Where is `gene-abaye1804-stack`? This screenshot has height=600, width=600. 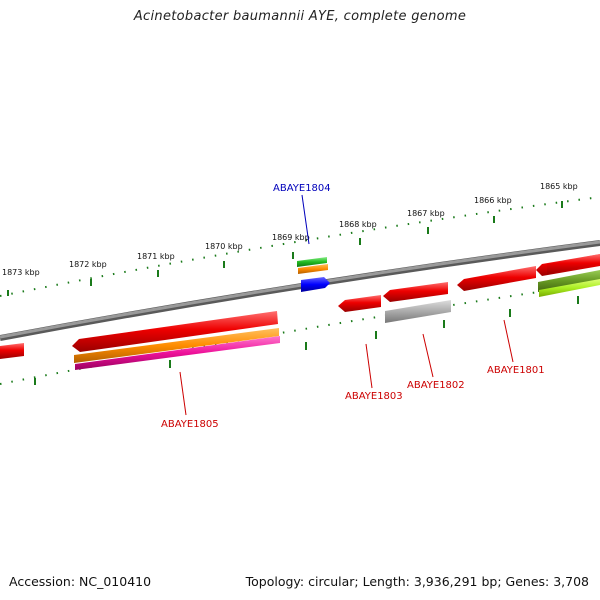
gene-abaye1804-stack is located at coordinates (313, 274).